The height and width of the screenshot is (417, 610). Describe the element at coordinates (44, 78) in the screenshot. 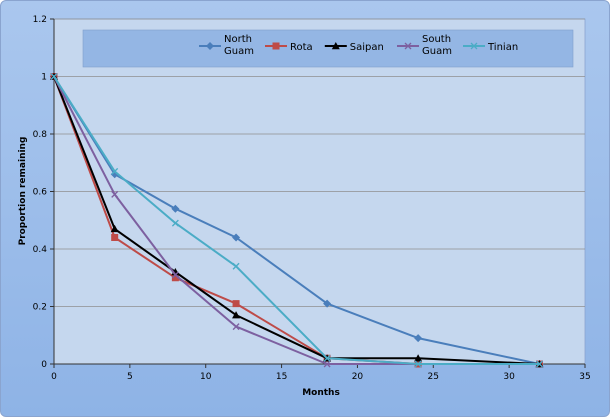

I see `y-tick-label: 1` at that location.